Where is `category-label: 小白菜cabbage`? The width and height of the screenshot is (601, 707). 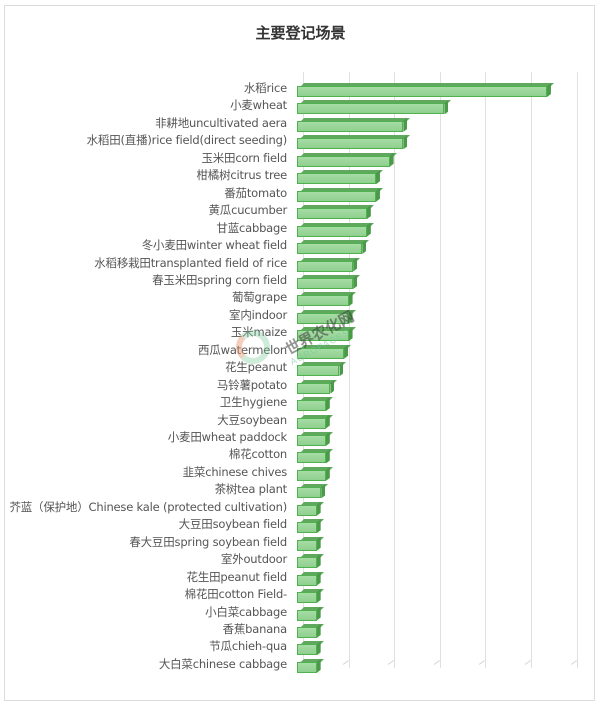 category-label: 小白菜cabbage is located at coordinates (246, 611).